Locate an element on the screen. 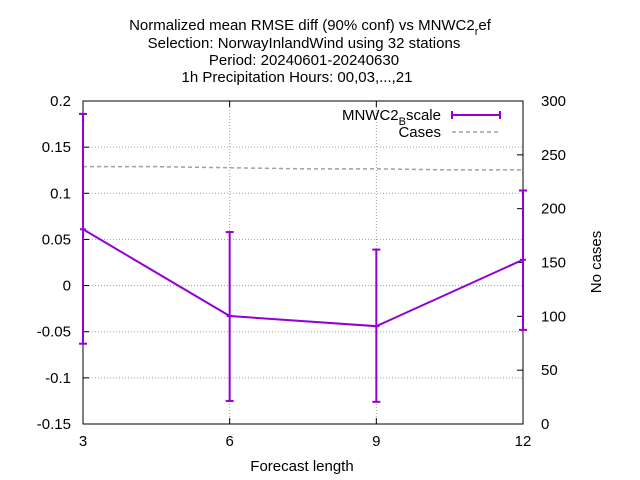  y2-tick-label: 250 is located at coordinates (553, 155).